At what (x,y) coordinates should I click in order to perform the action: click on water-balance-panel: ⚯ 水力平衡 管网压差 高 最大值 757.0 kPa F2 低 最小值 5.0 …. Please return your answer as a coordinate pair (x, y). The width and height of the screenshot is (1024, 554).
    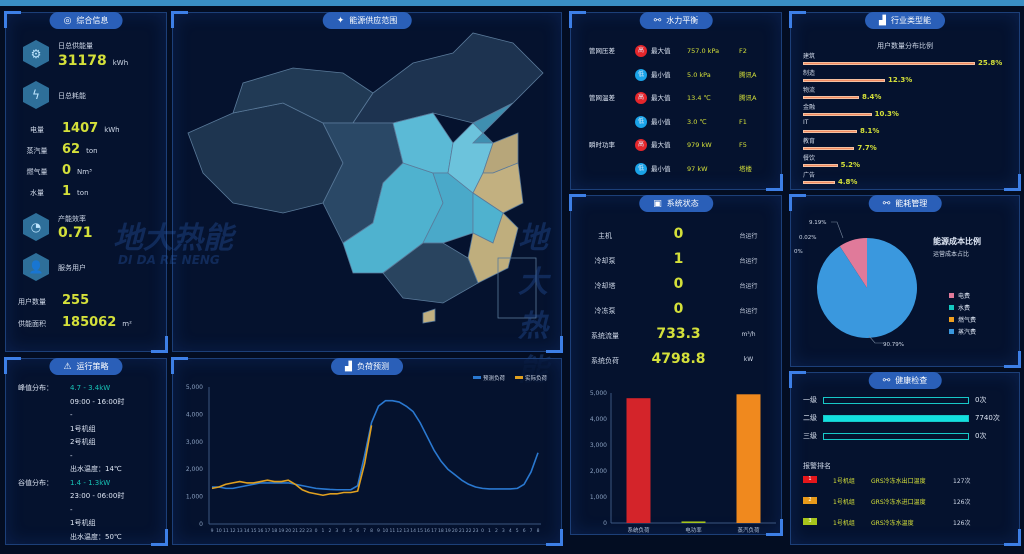
    Looking at the image, I should click on (676, 101).